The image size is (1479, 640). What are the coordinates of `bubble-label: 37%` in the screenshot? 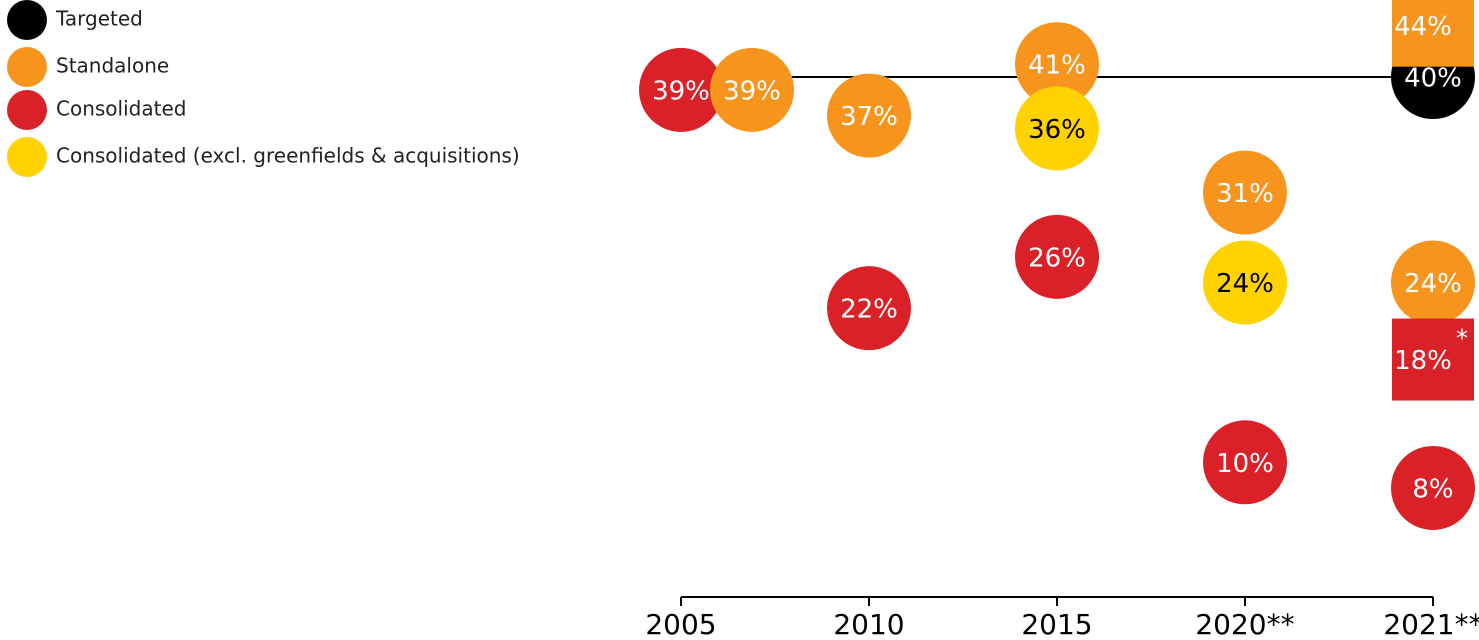 It's located at (869, 117).